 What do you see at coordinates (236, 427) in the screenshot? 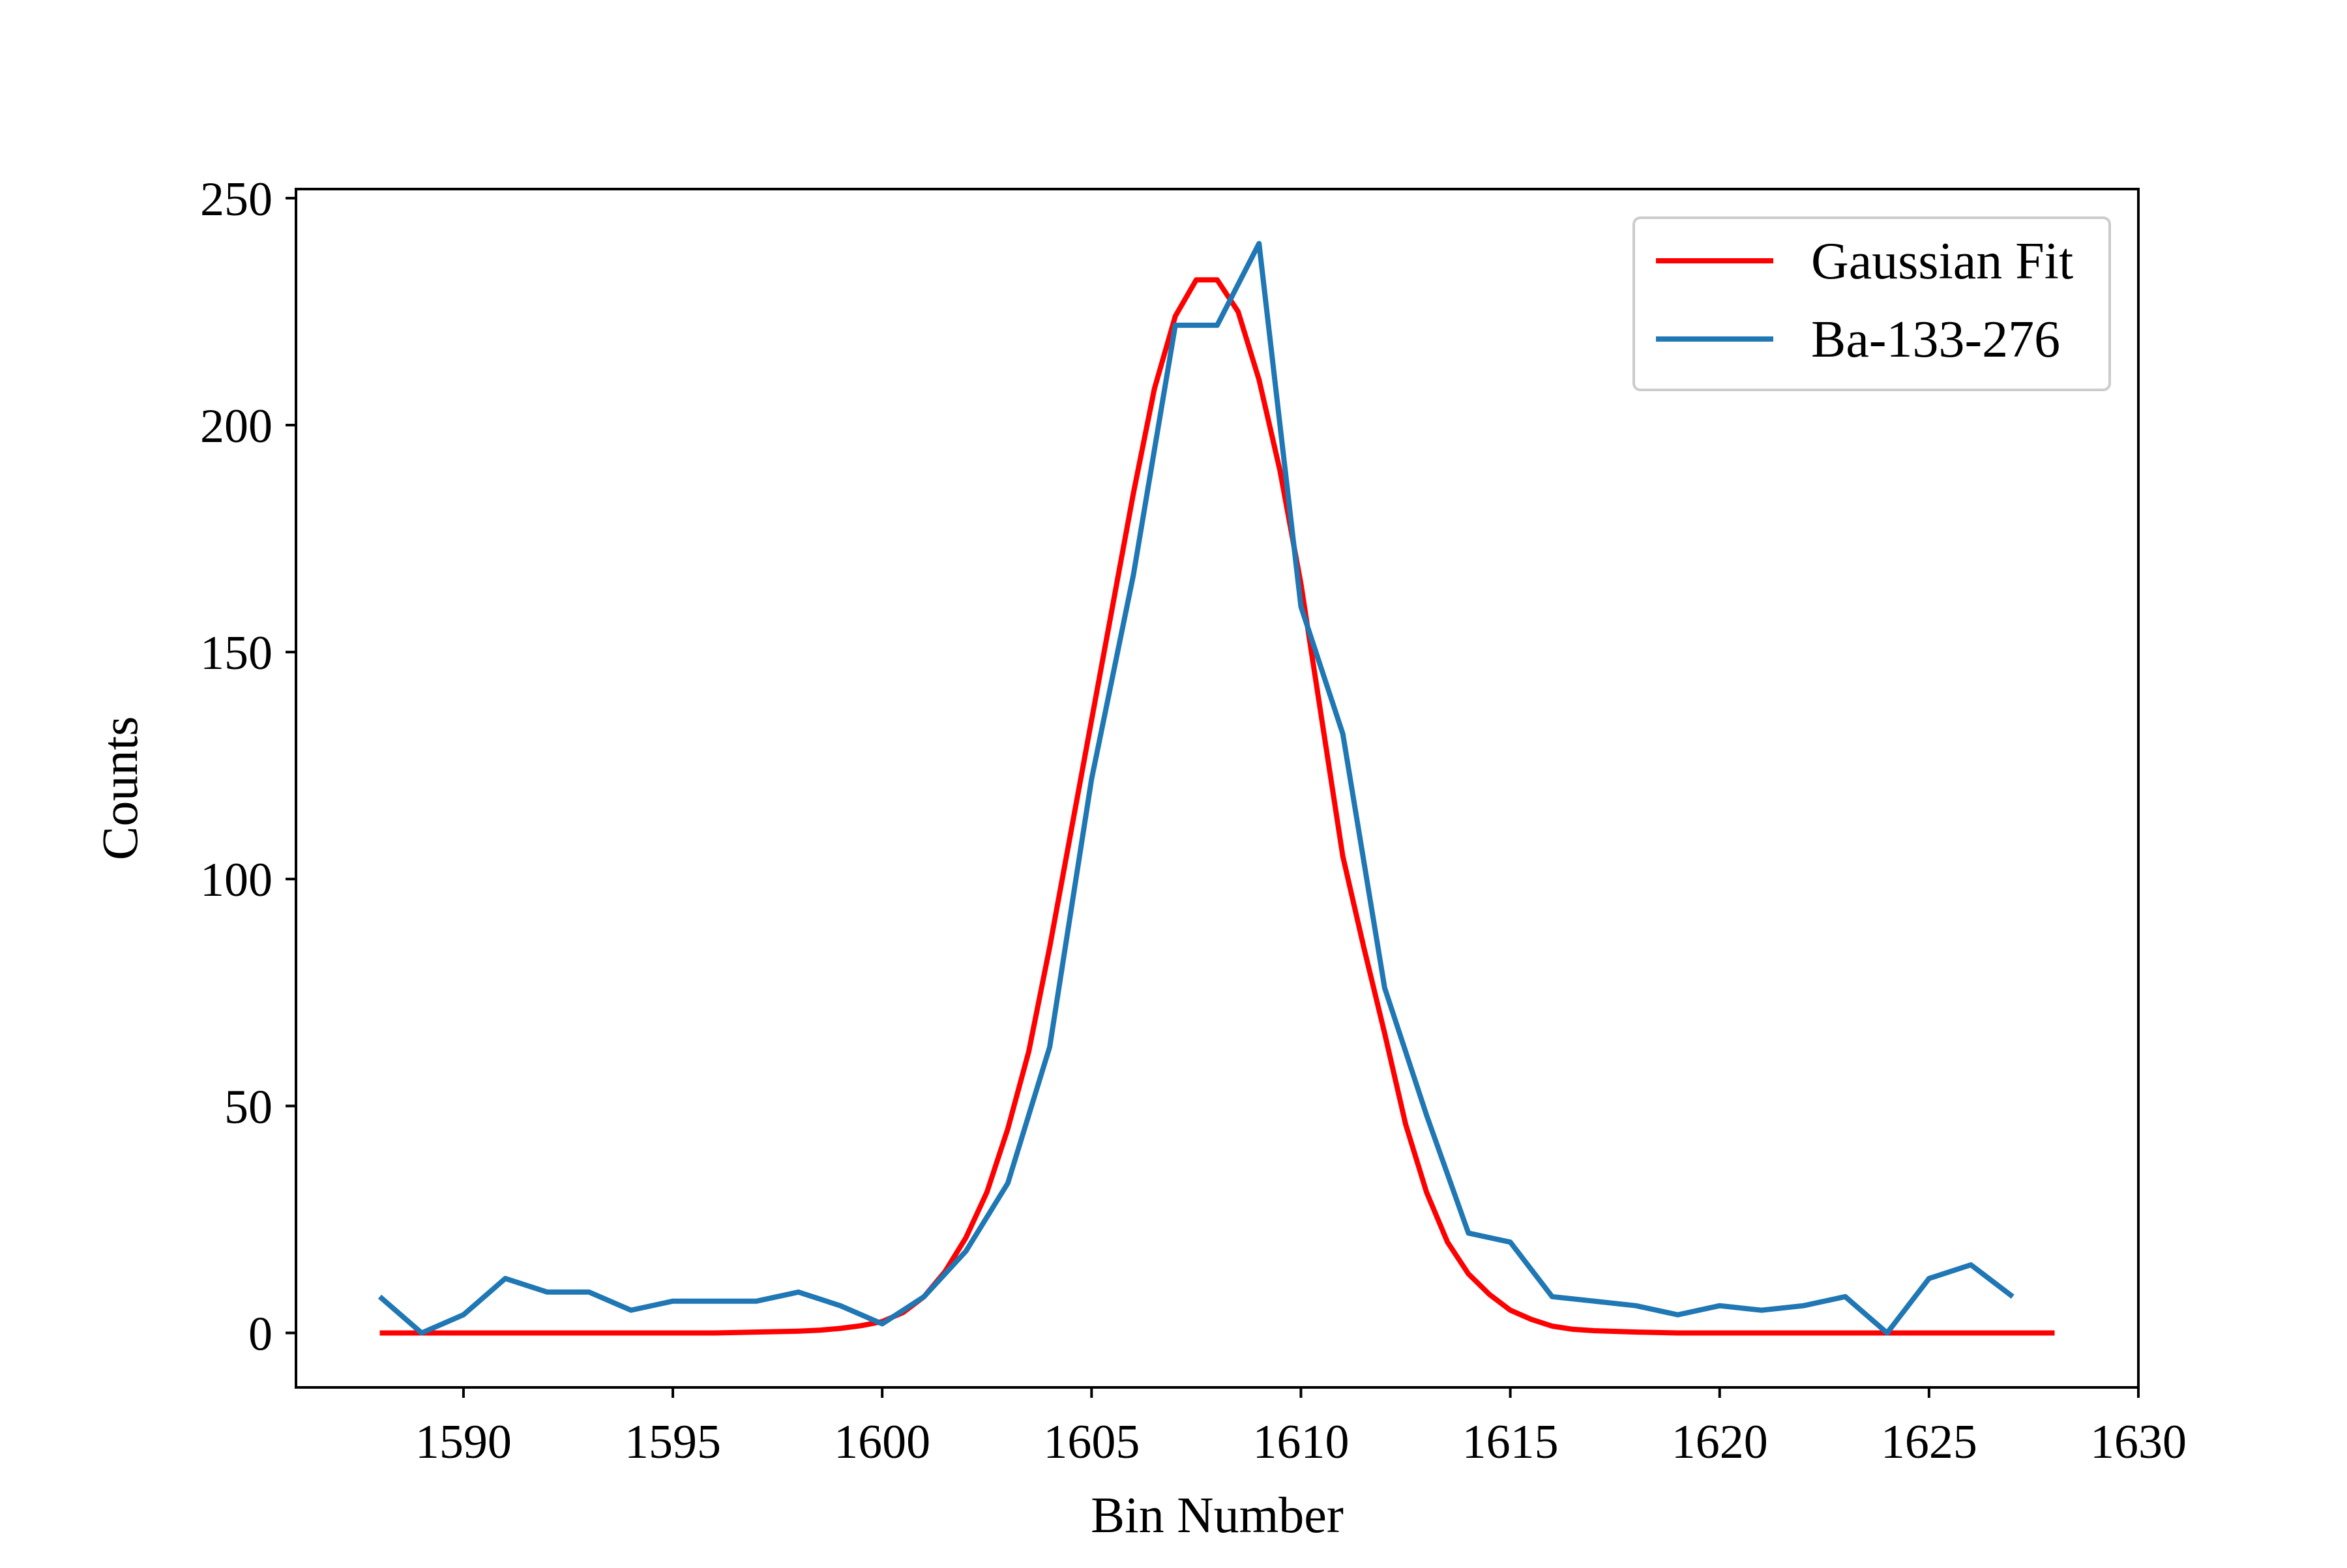
I see `y-tick-label-200: 200` at bounding box center [236, 427].